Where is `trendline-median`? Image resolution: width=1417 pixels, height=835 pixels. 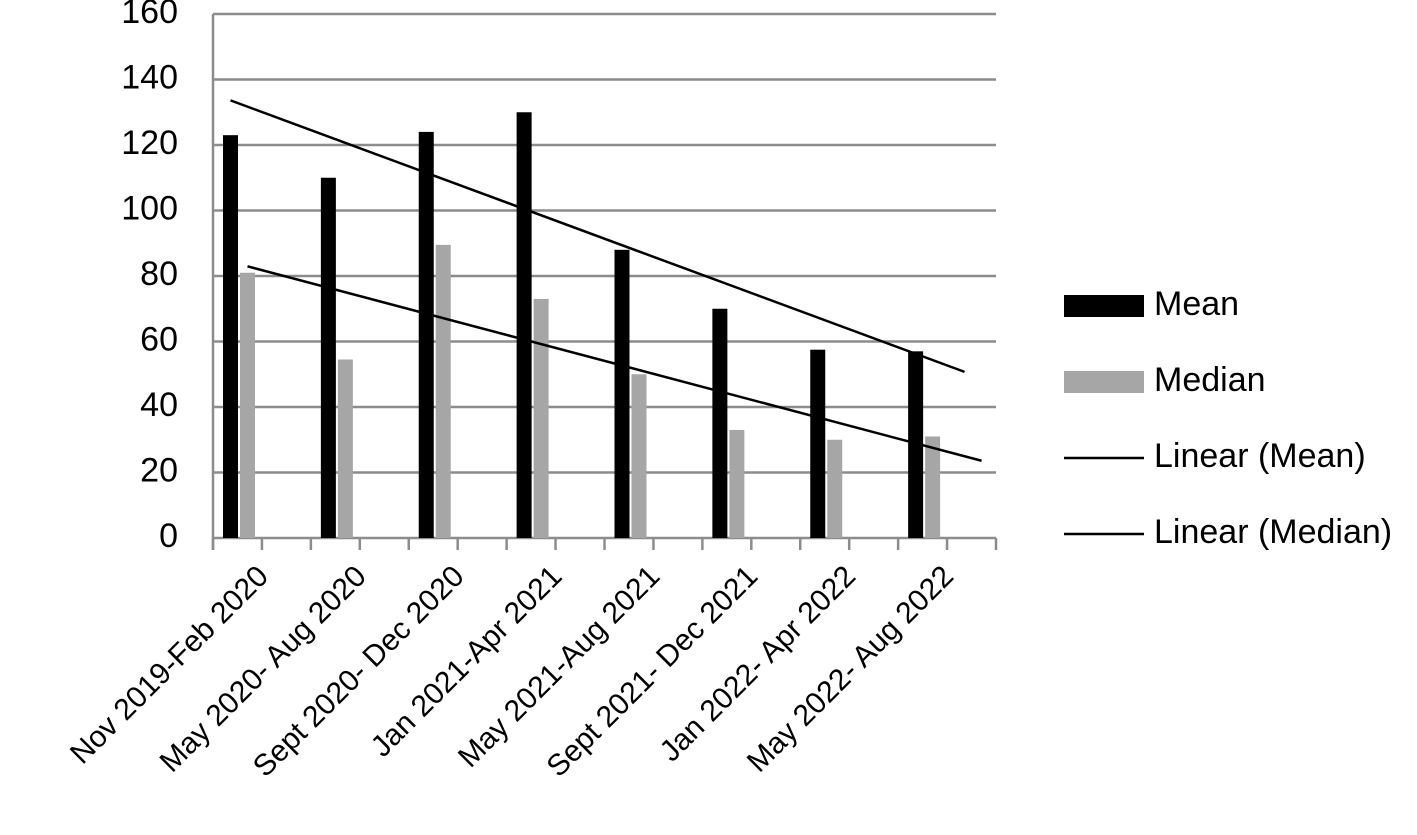
trendline-median is located at coordinates (614, 363).